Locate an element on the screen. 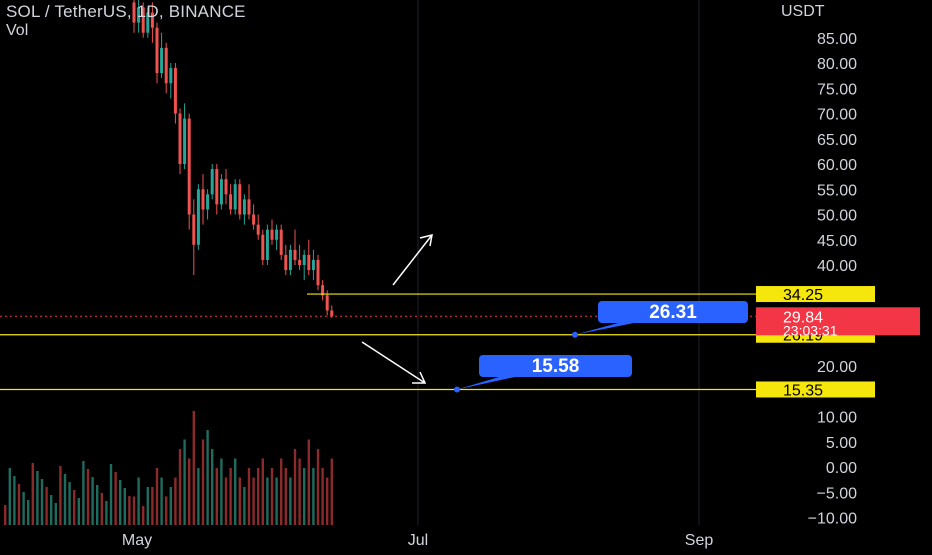 This screenshot has width=932, height=555. price-callout: 15.58 is located at coordinates (543, 374).